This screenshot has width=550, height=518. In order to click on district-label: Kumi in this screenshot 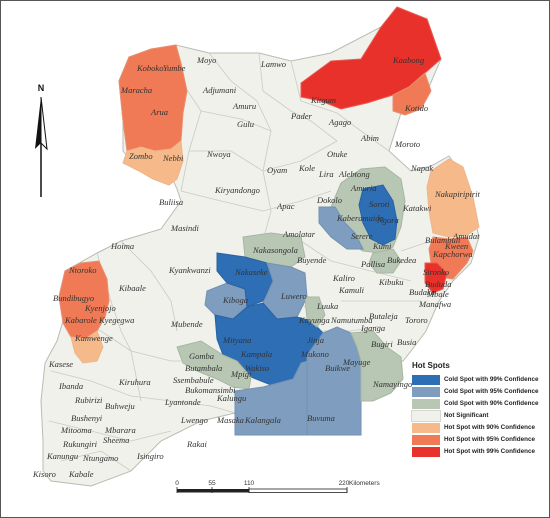, I will do `click(382, 246)`.